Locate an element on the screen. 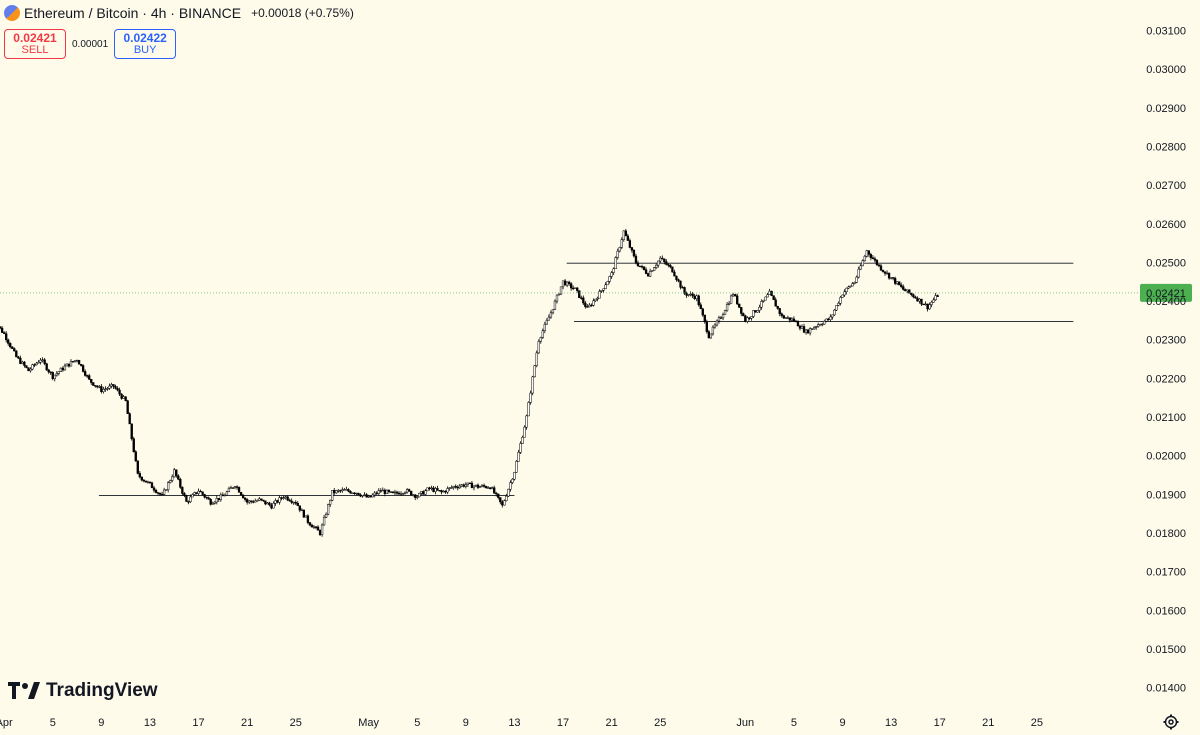 Image resolution: width=1200 pixels, height=735 pixels. symbol-title: Ethereum / Bitcoin · 4h · BINANCE is located at coordinates (133, 13).